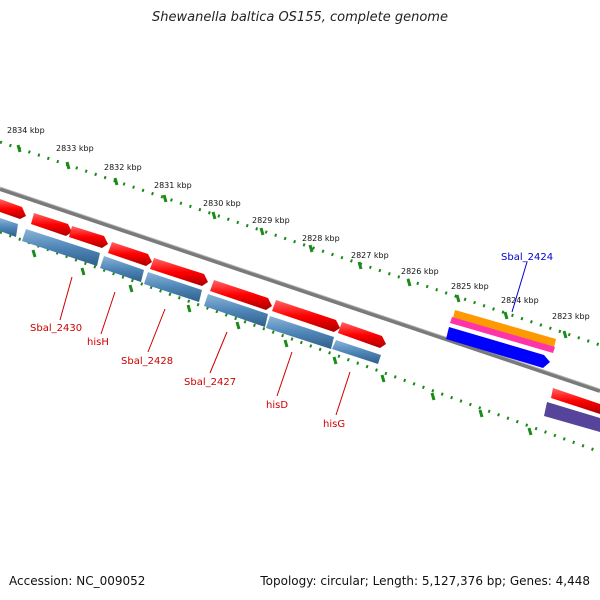 This screenshot has height=600, width=600. What do you see at coordinates (502, 335) in the screenshot?
I see `feature-magenta` at bounding box center [502, 335].